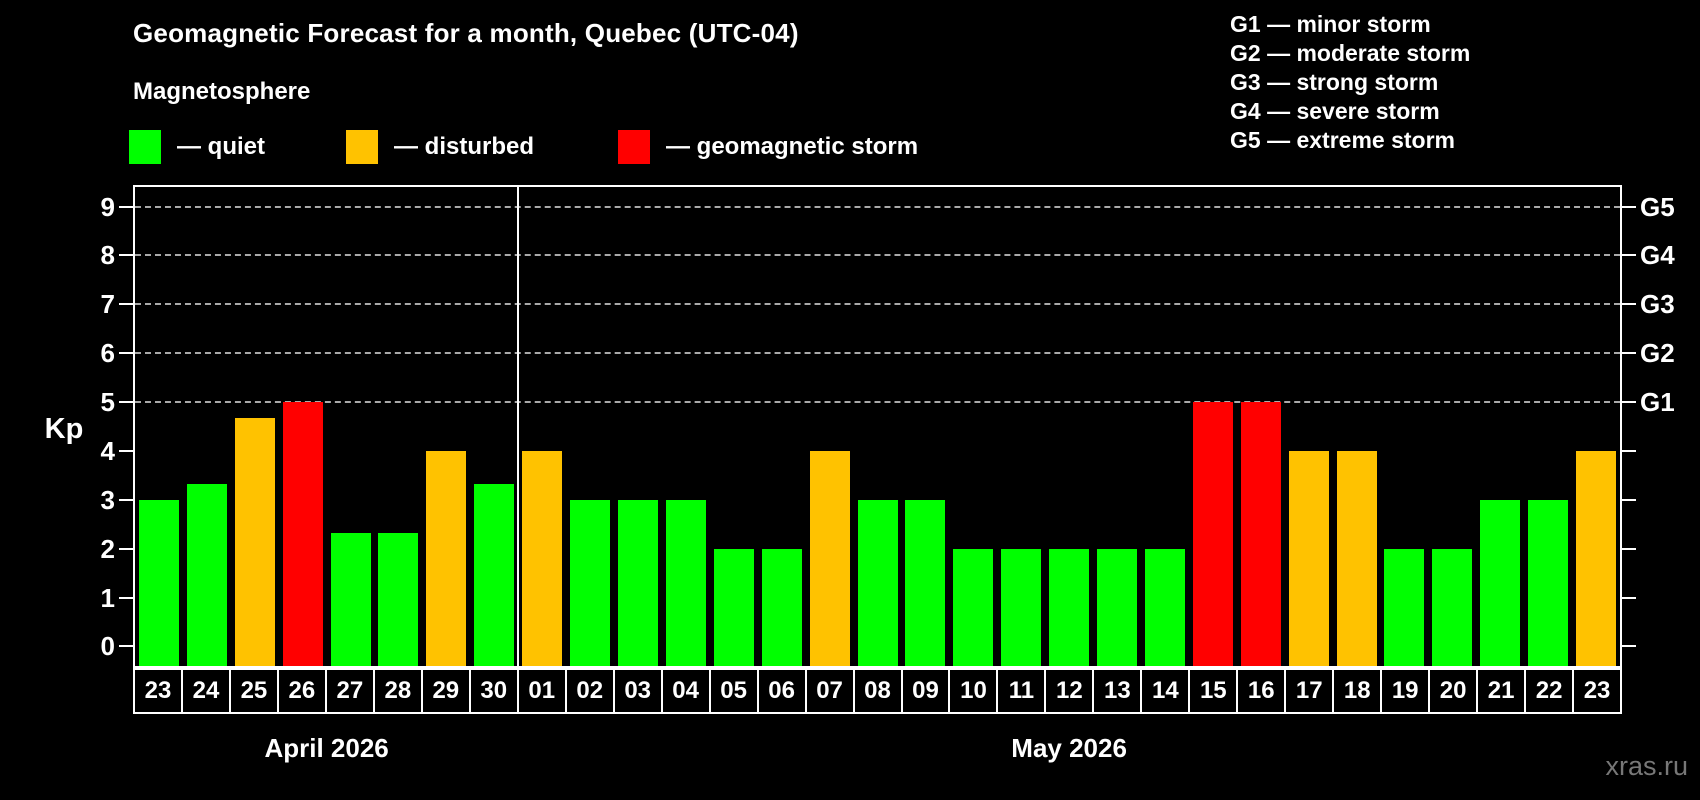  What do you see at coordinates (107, 450) in the screenshot?
I see `y-tick-label: 4` at bounding box center [107, 450].